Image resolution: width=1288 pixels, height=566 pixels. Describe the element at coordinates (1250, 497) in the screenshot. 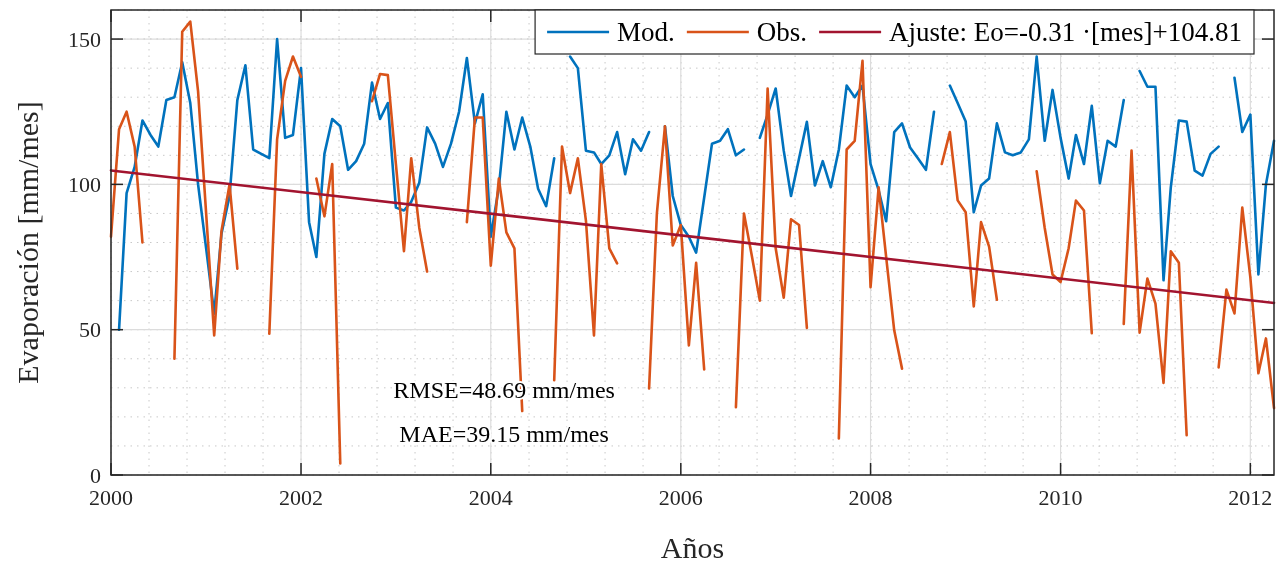

I see `x-tick-label: 2012` at that location.